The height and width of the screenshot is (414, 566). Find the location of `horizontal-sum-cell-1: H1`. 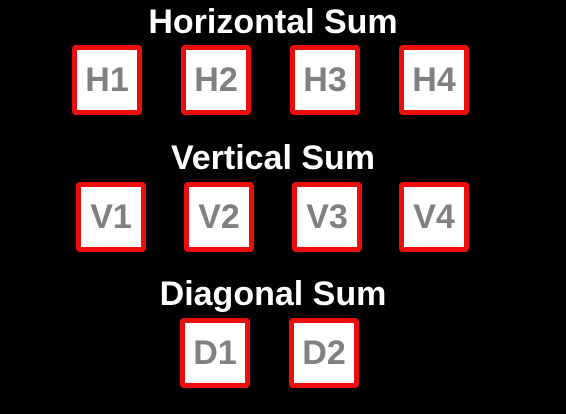

horizontal-sum-cell-1: H1 is located at coordinates (107, 80).